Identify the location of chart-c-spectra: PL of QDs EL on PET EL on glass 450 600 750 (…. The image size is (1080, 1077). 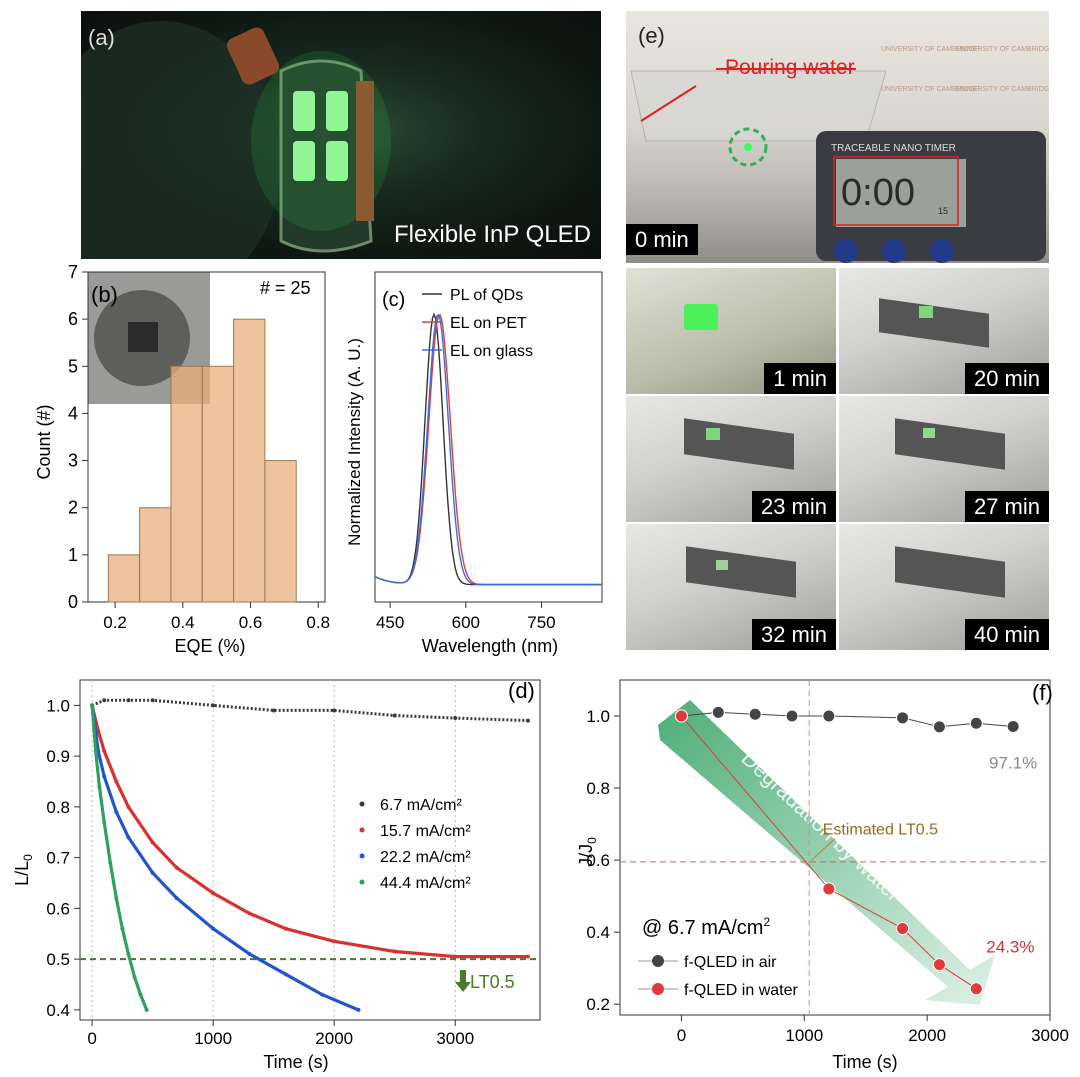
(474, 463).